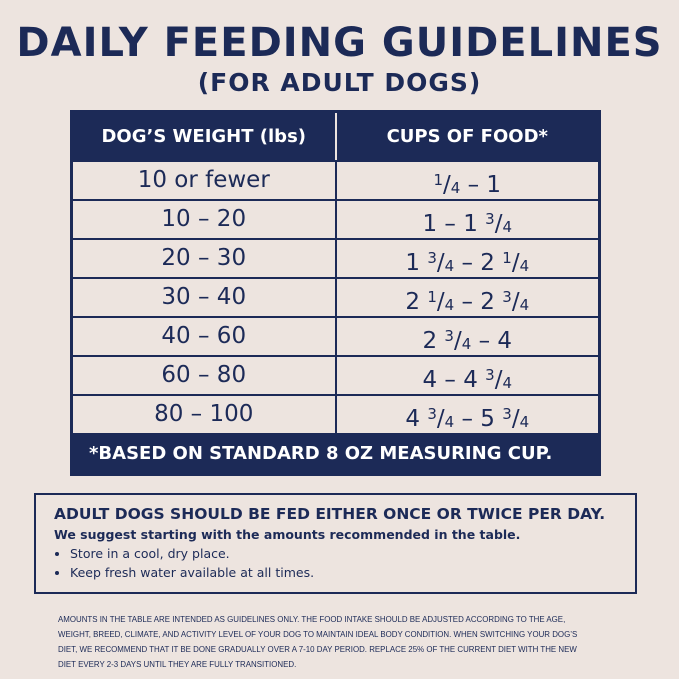 This screenshot has width=679, height=679. I want to click on table-header: DOG’S WEIGHT (lbs) CUPS OF FOOD*, so click(335, 136).